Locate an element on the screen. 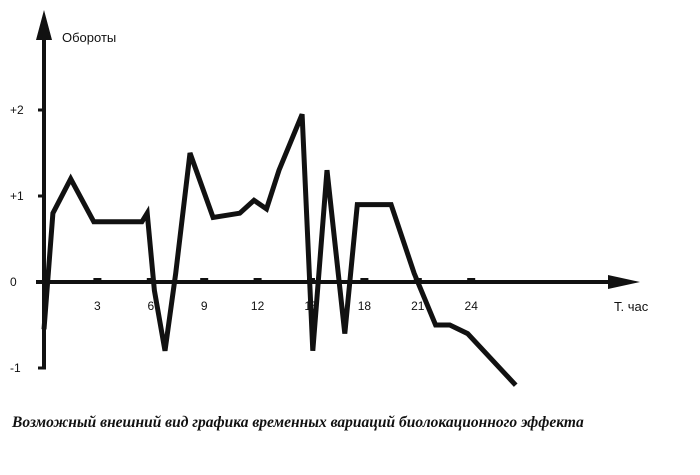 The height and width of the screenshot is (475, 700). y-tick-label: 0 is located at coordinates (13, 282).